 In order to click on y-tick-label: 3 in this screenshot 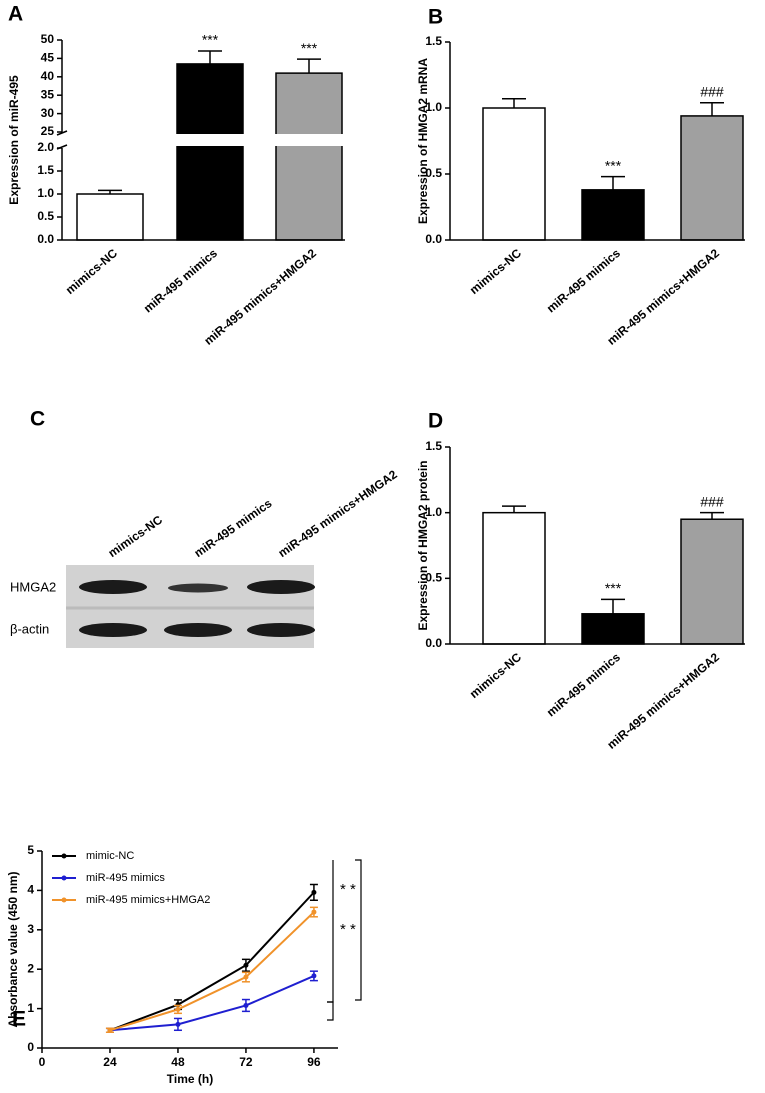, I will do `click(30, 929)`.